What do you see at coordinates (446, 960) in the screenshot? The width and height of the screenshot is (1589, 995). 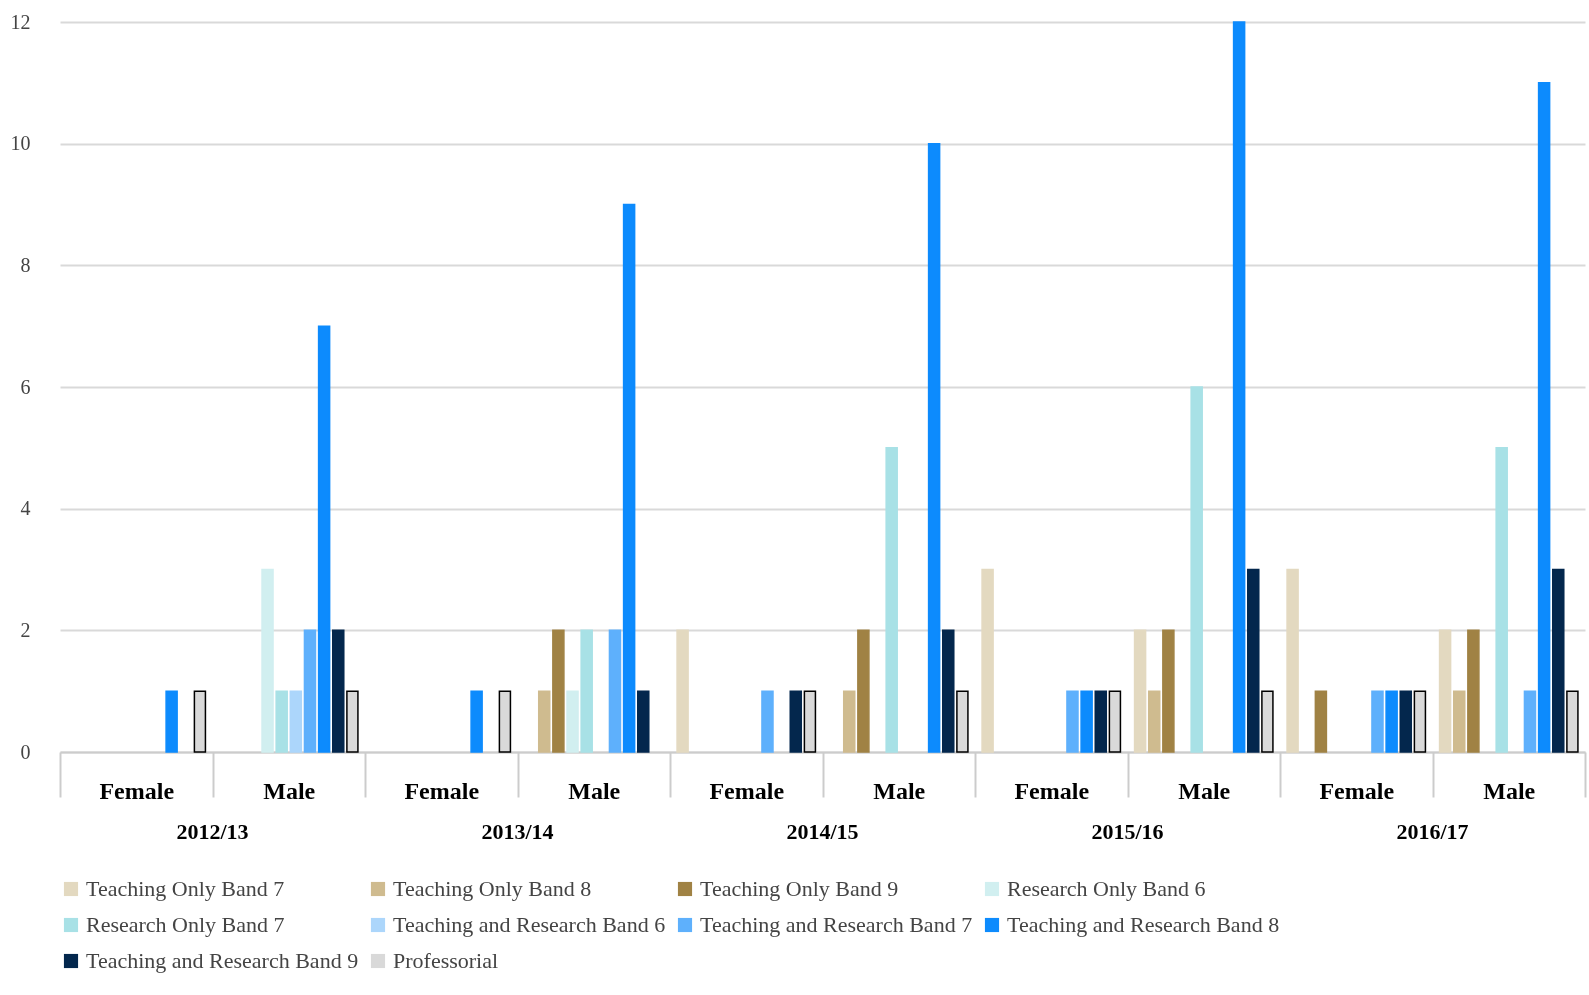 I see `legend-label: Professorial` at bounding box center [446, 960].